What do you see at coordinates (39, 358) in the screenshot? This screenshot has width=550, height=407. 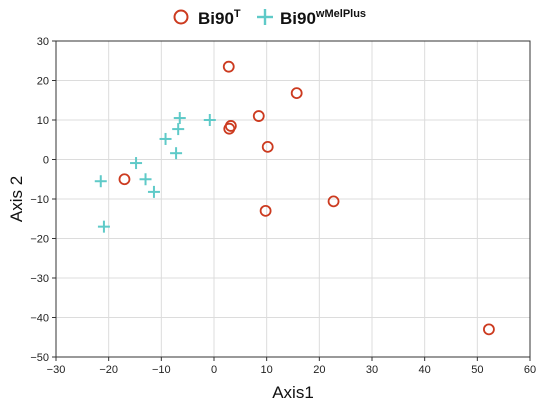 I see `y-tick-label: −50` at bounding box center [39, 358].